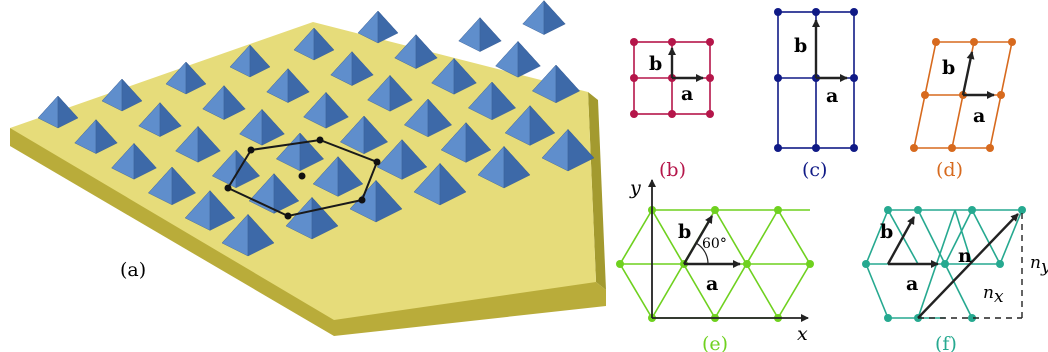 This screenshot has width=1048, height=352. Describe the element at coordinates (687, 94) in the screenshot. I see `panel-b-a-label: a` at that location.